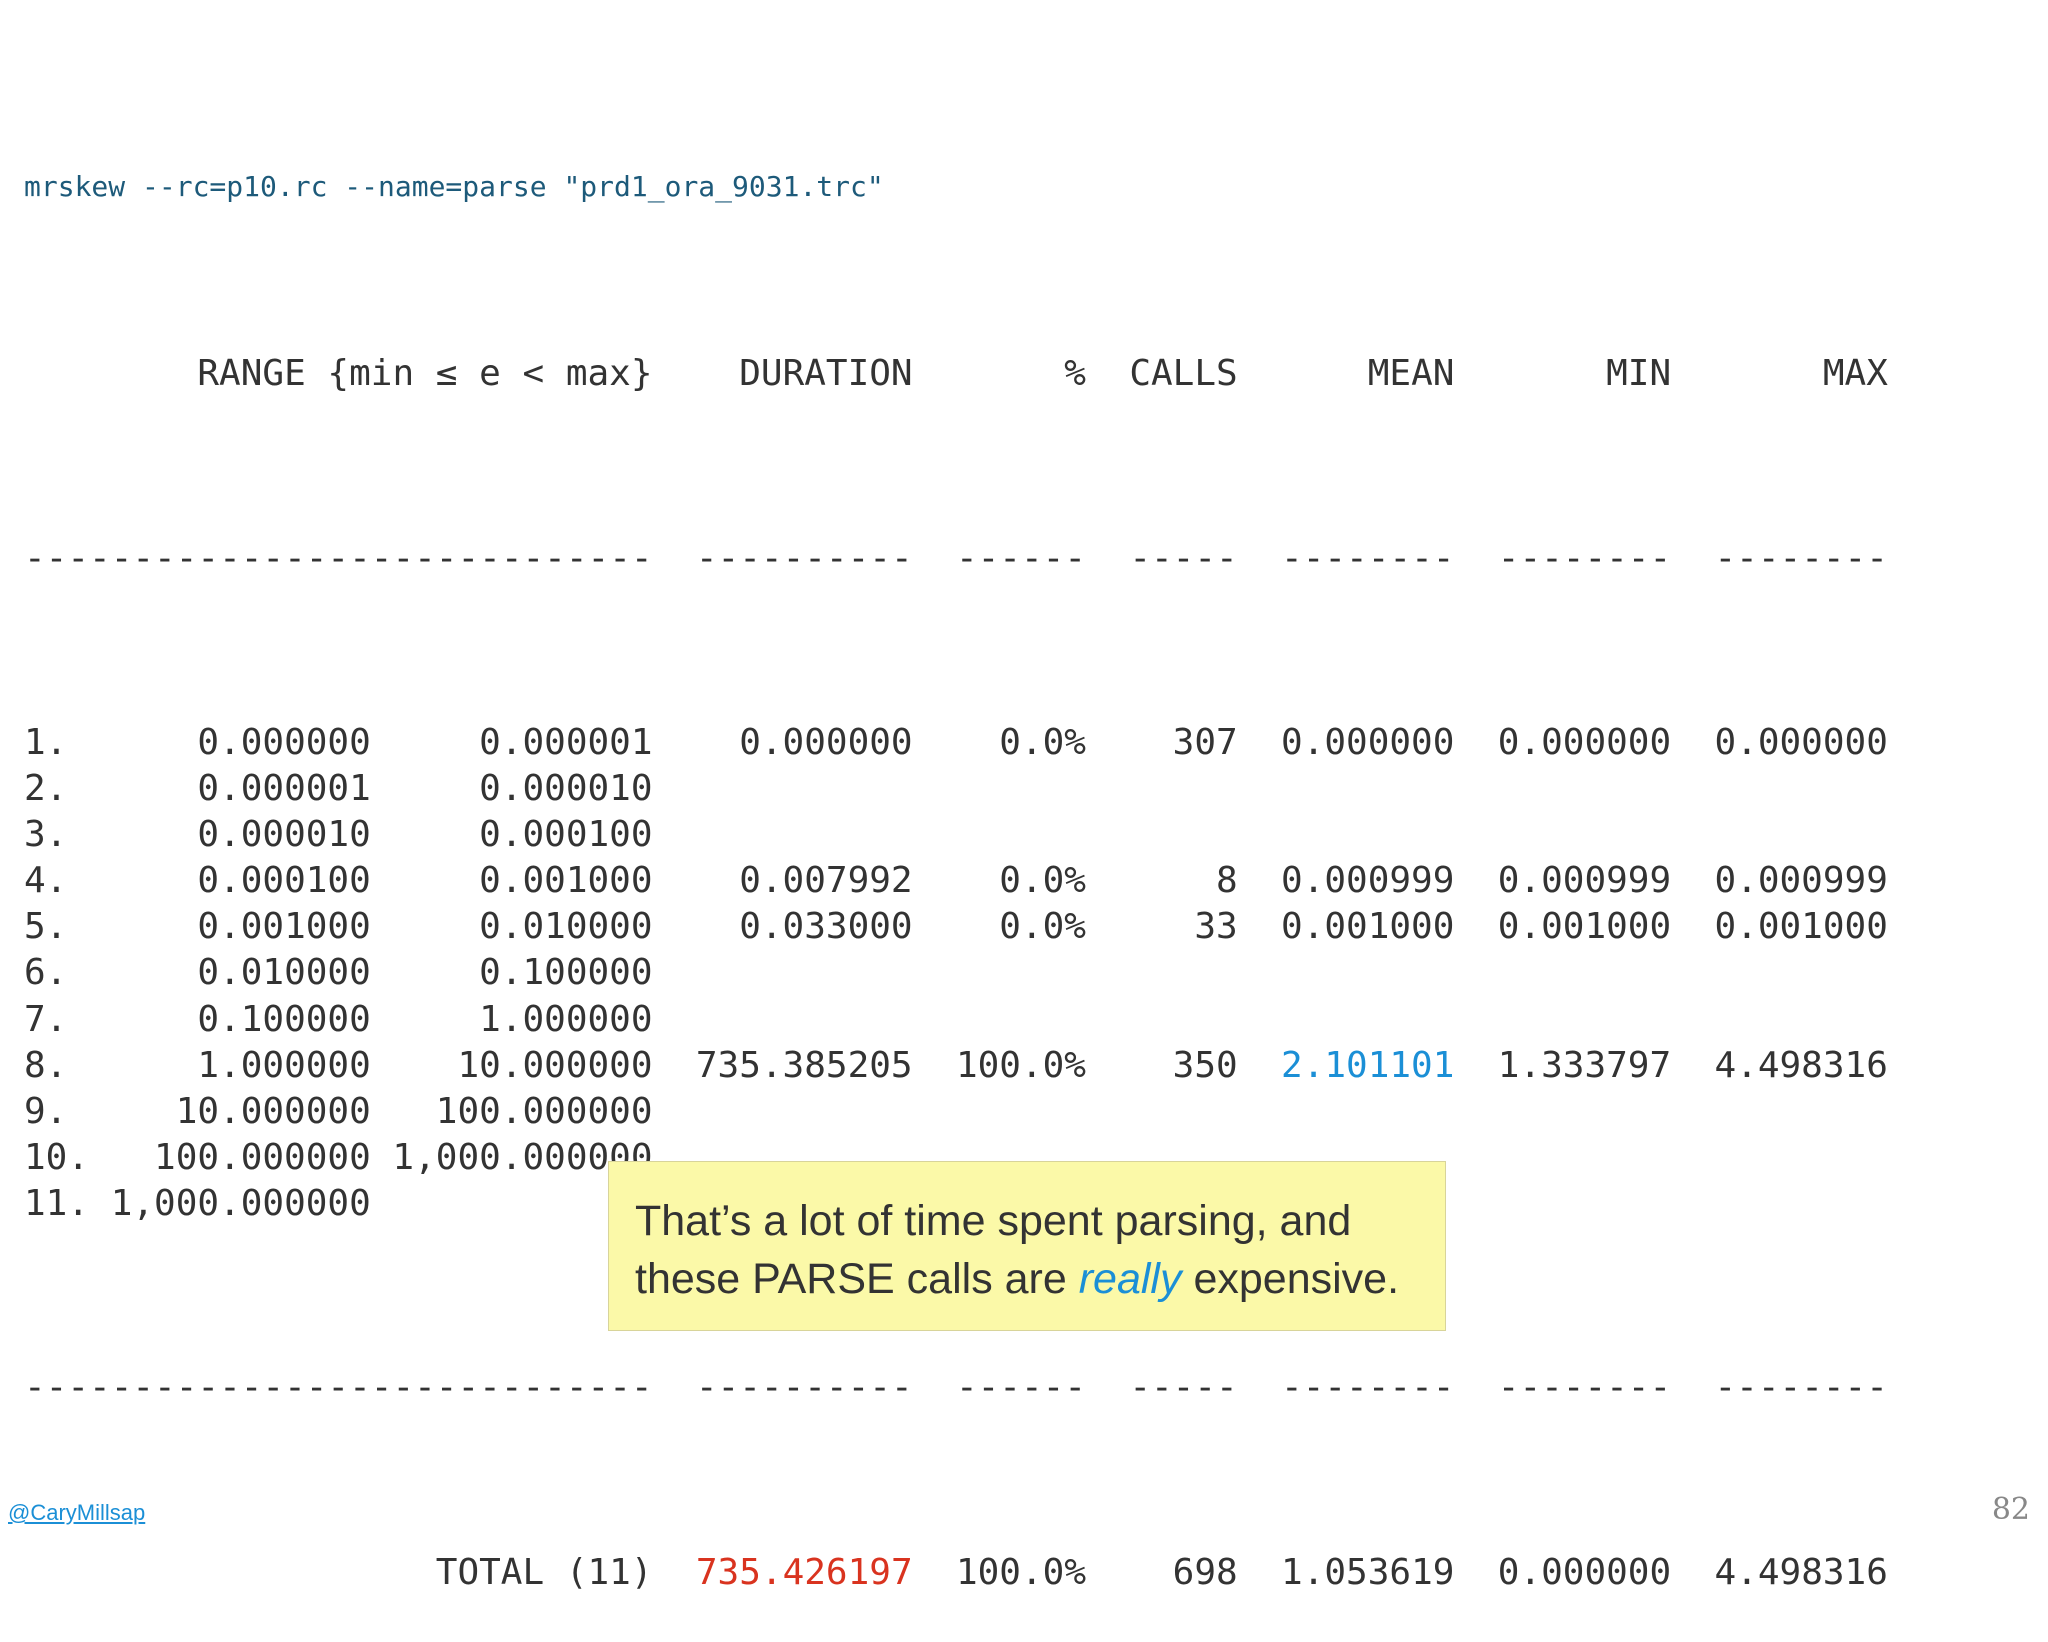 This screenshot has width=2048, height=1642. What do you see at coordinates (1216, 927) in the screenshot?
I see `row-calls: 33` at bounding box center [1216, 927].